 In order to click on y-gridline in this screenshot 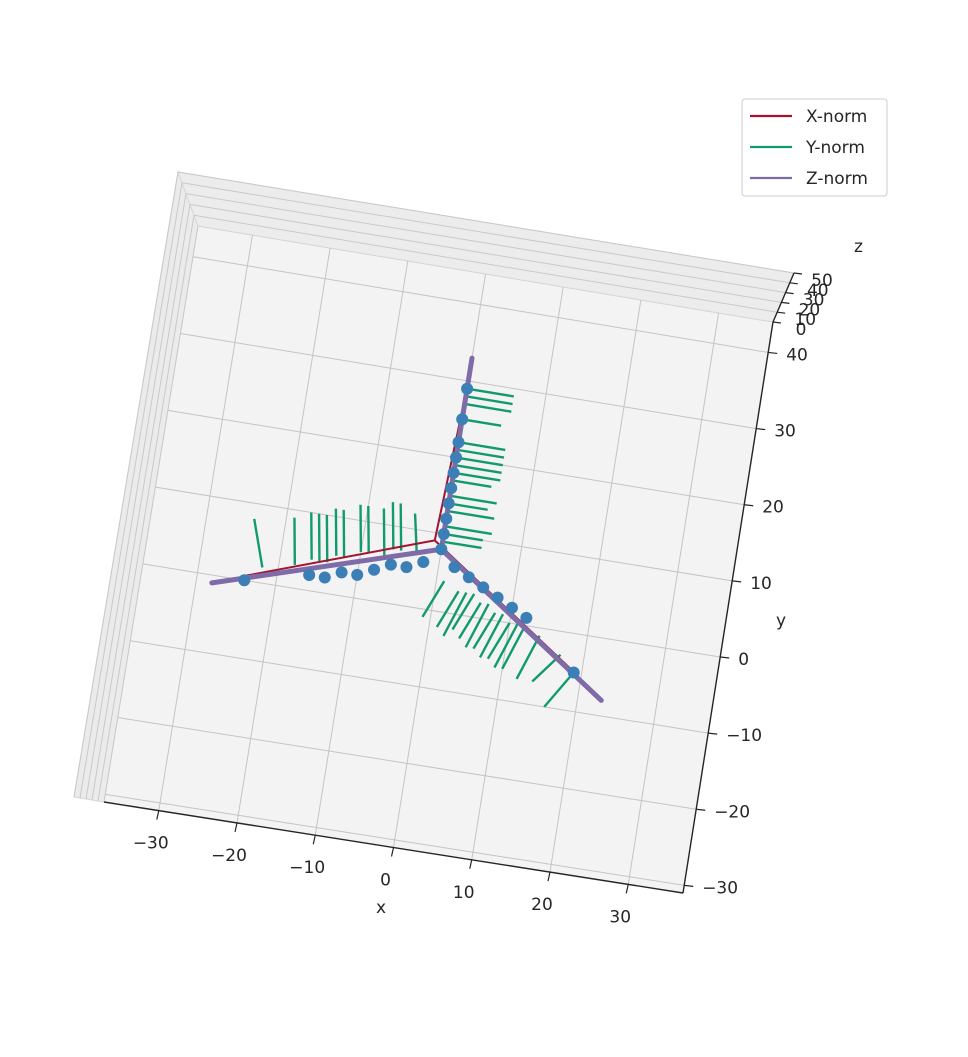, I will do `click(480, 304)`.